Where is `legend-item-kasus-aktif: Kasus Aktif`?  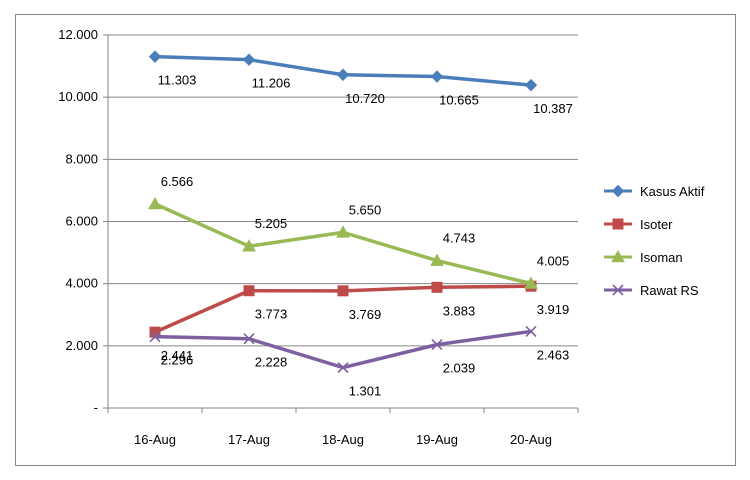 legend-item-kasus-aktif: Kasus Aktif is located at coordinates (654, 191).